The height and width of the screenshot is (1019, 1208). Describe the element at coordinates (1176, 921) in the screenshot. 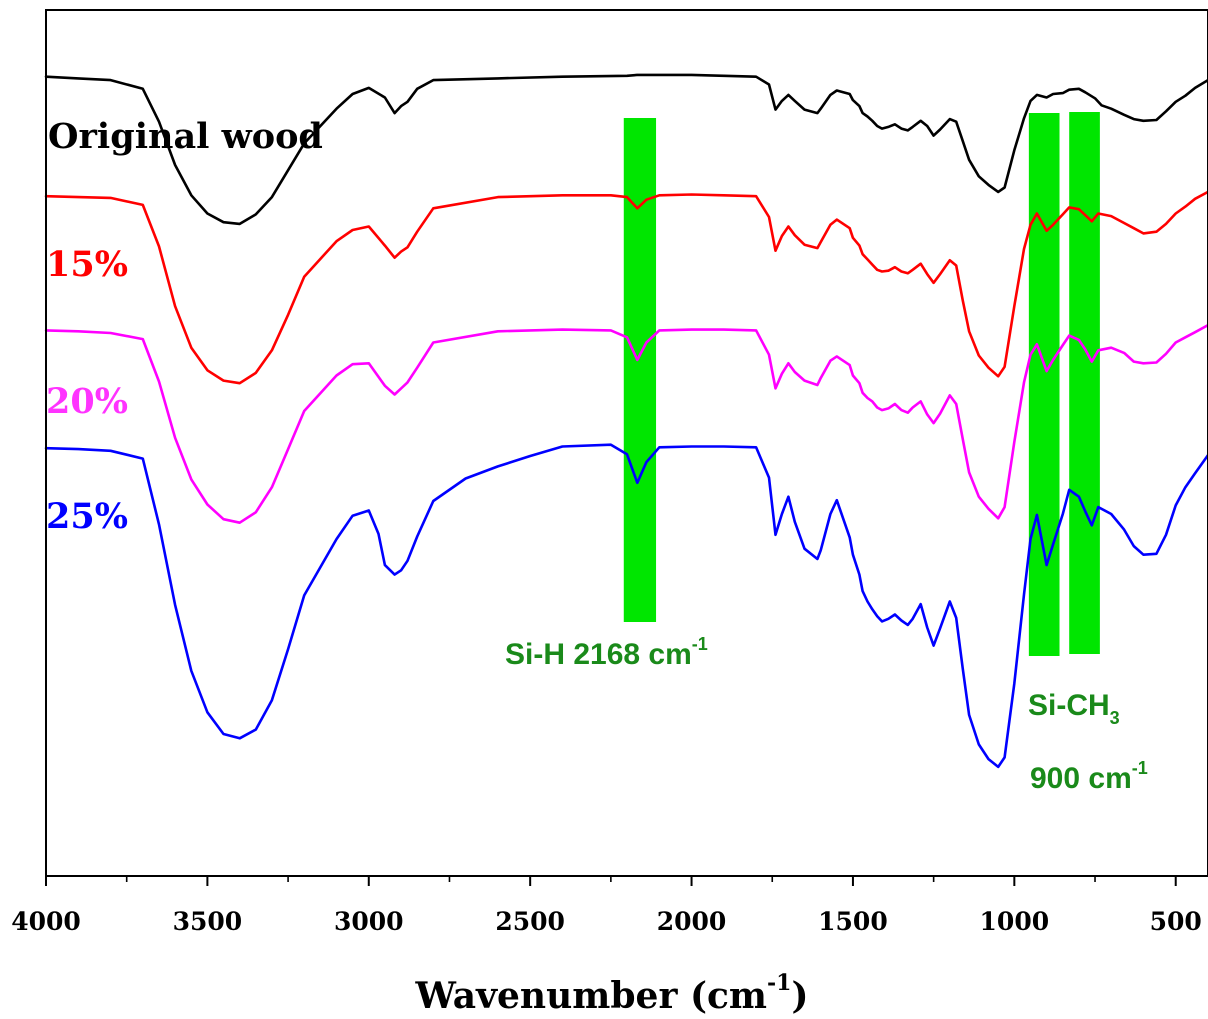

I see `x-tick-label: 500` at that location.